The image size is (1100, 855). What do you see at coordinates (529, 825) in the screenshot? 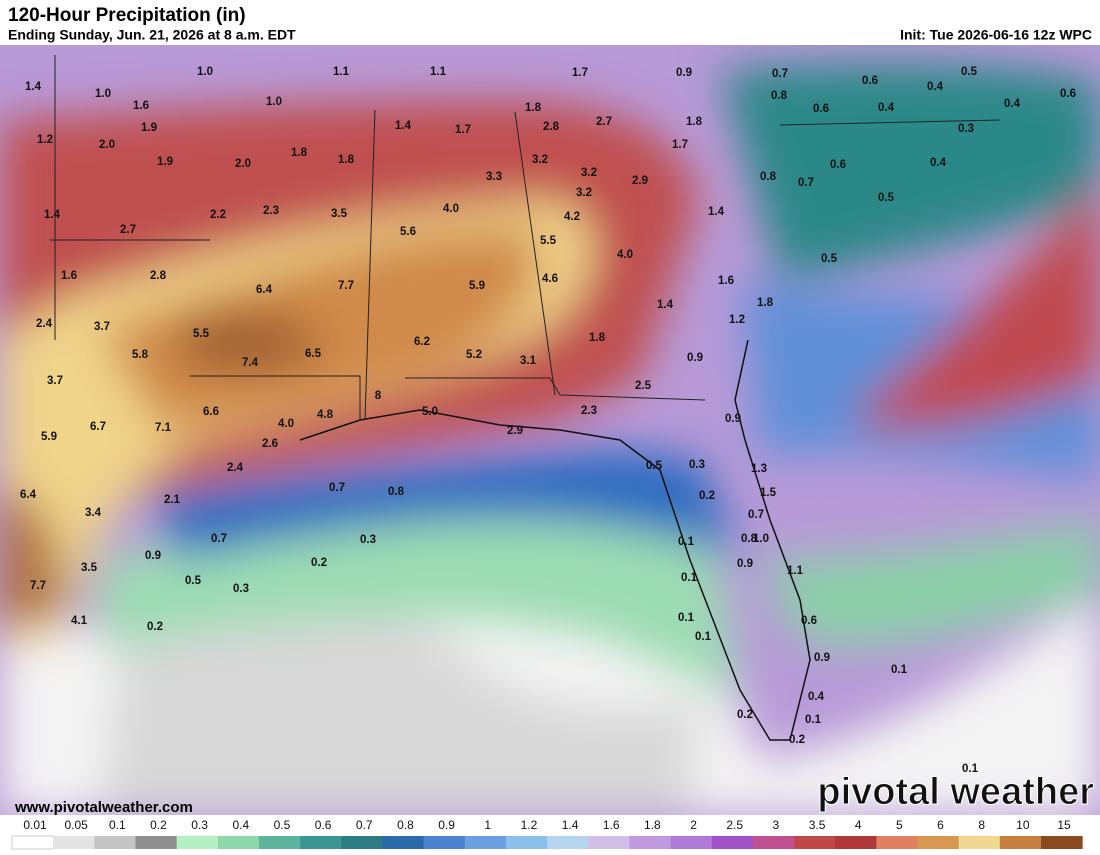
I see `legend-label: 1.2` at bounding box center [529, 825].